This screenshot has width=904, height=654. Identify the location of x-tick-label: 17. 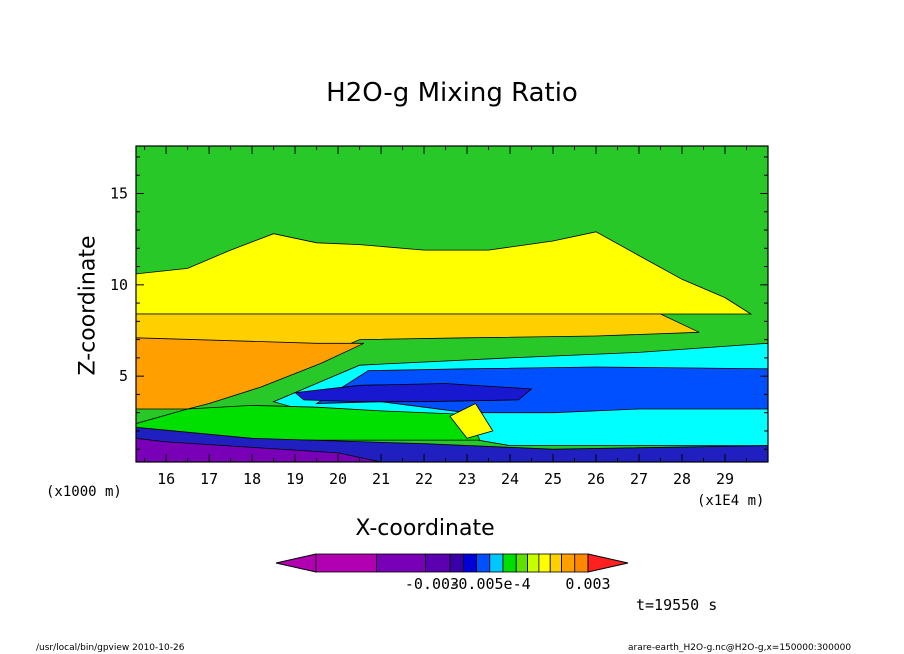
(209, 479).